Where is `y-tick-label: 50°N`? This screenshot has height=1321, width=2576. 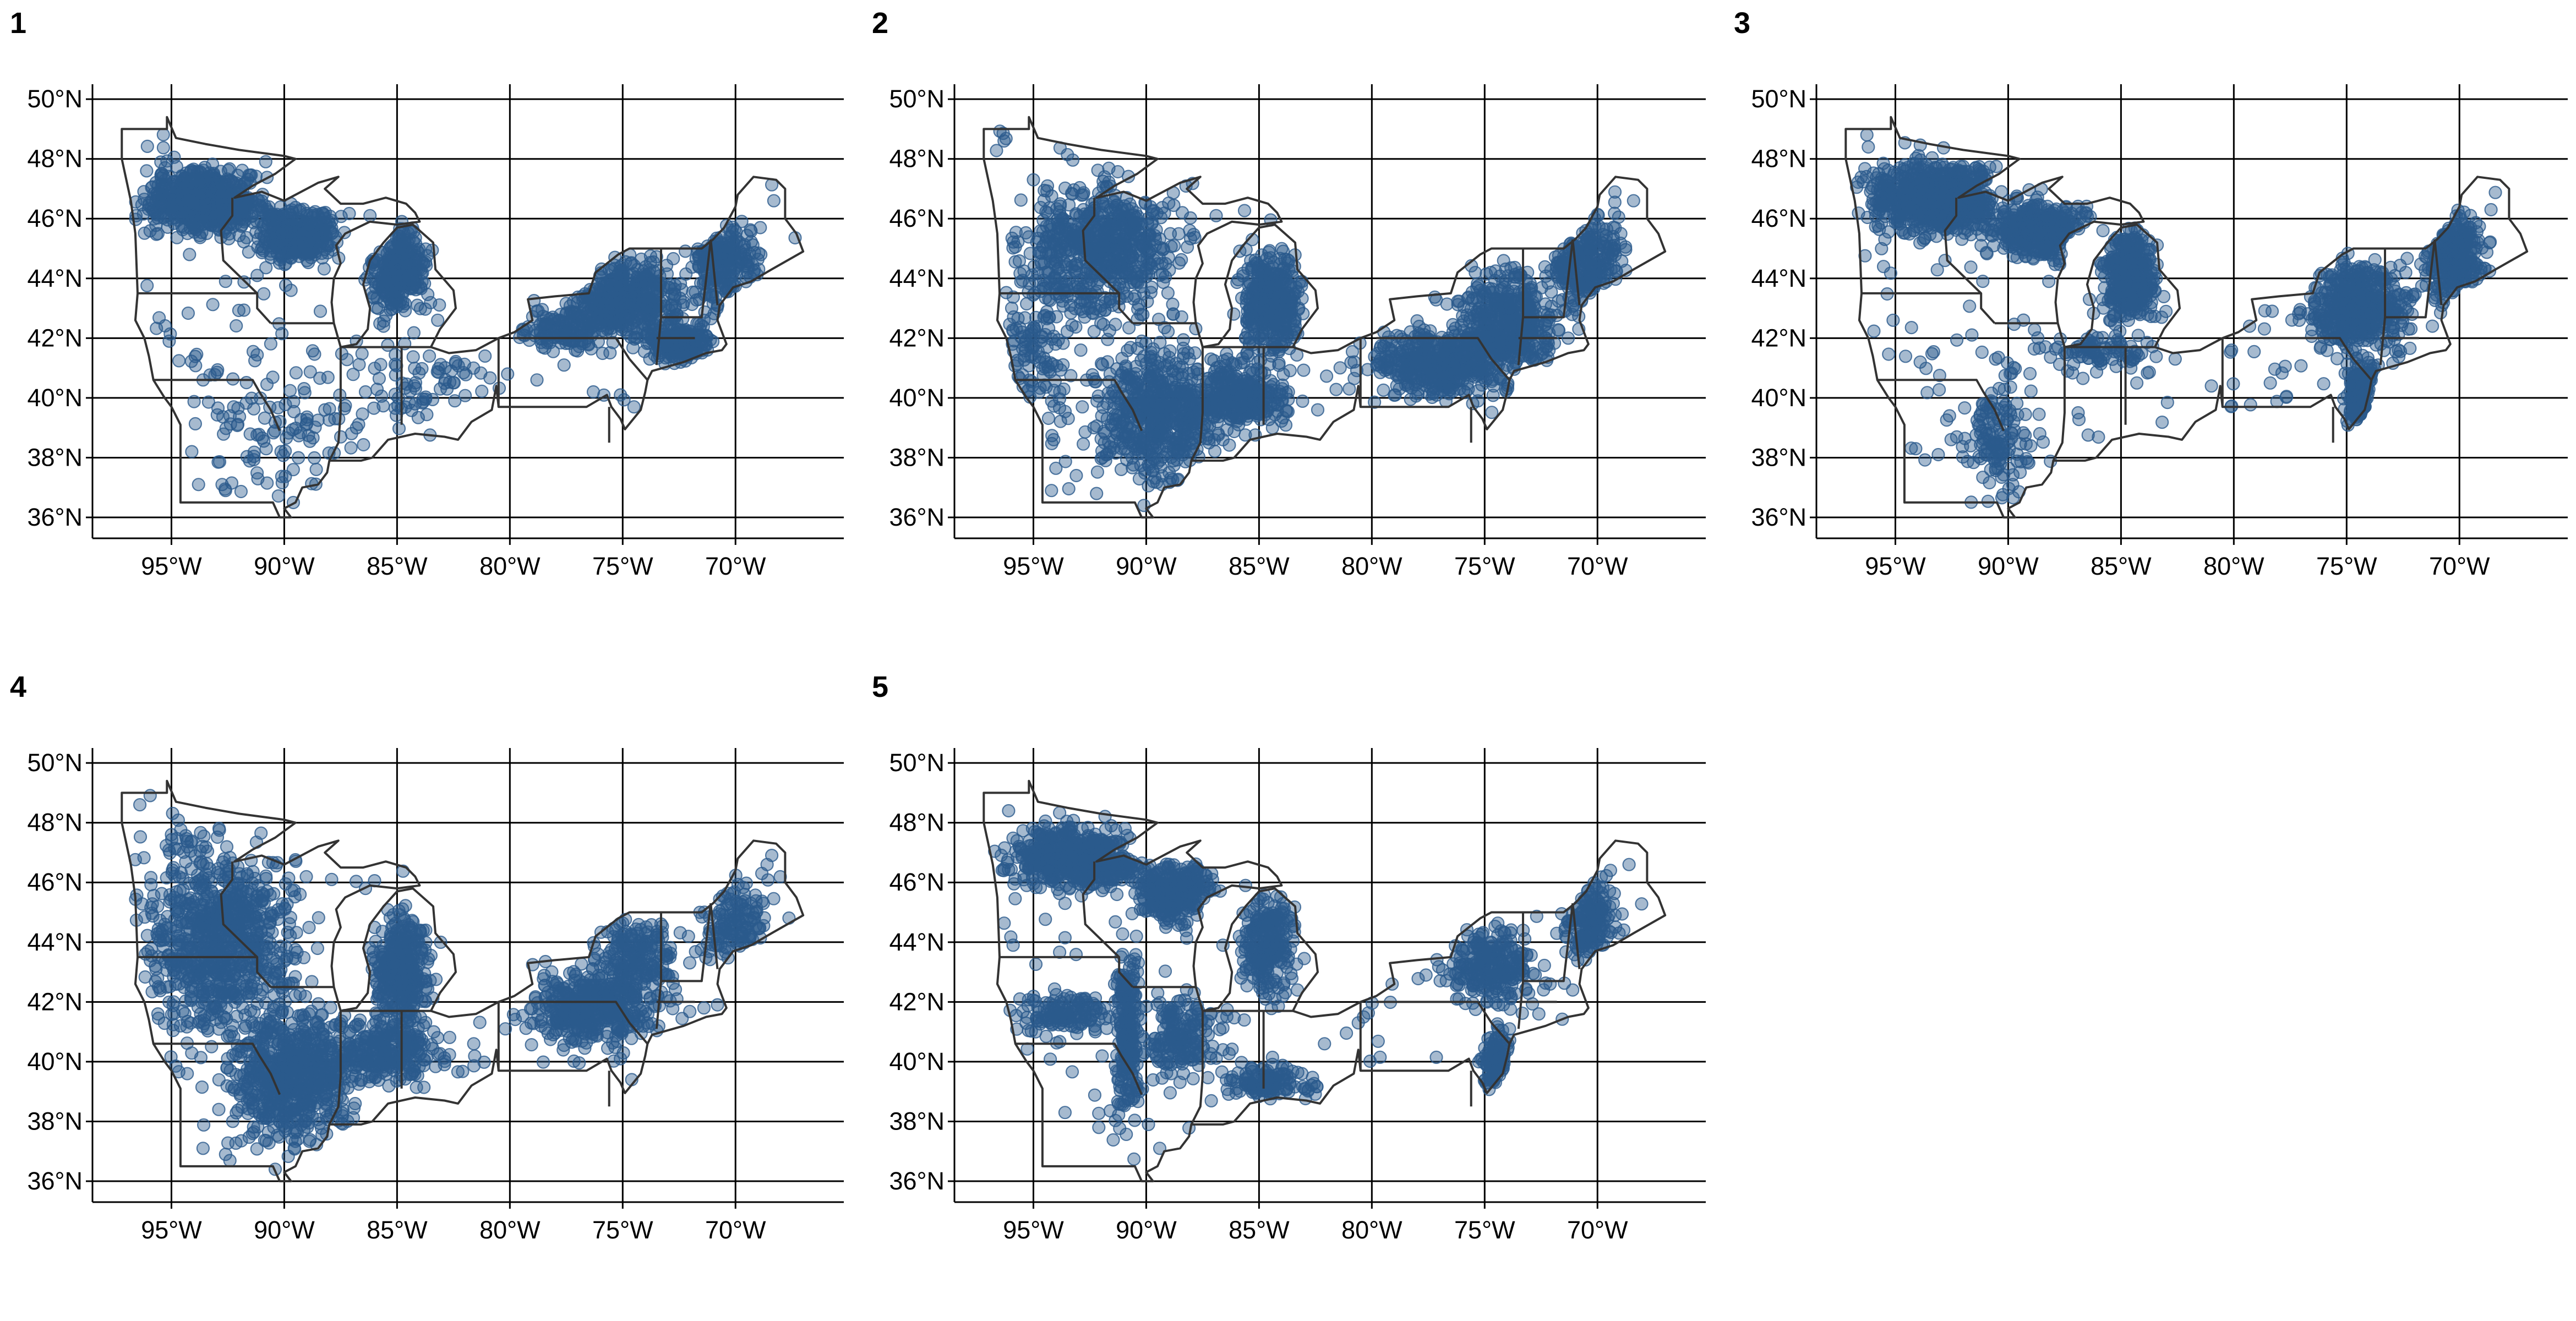
y-tick-label: 50°N is located at coordinates (55, 99).